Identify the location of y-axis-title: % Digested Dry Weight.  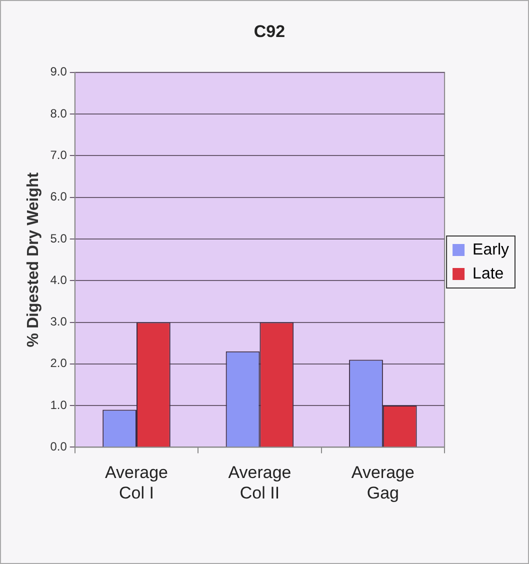
(33, 260).